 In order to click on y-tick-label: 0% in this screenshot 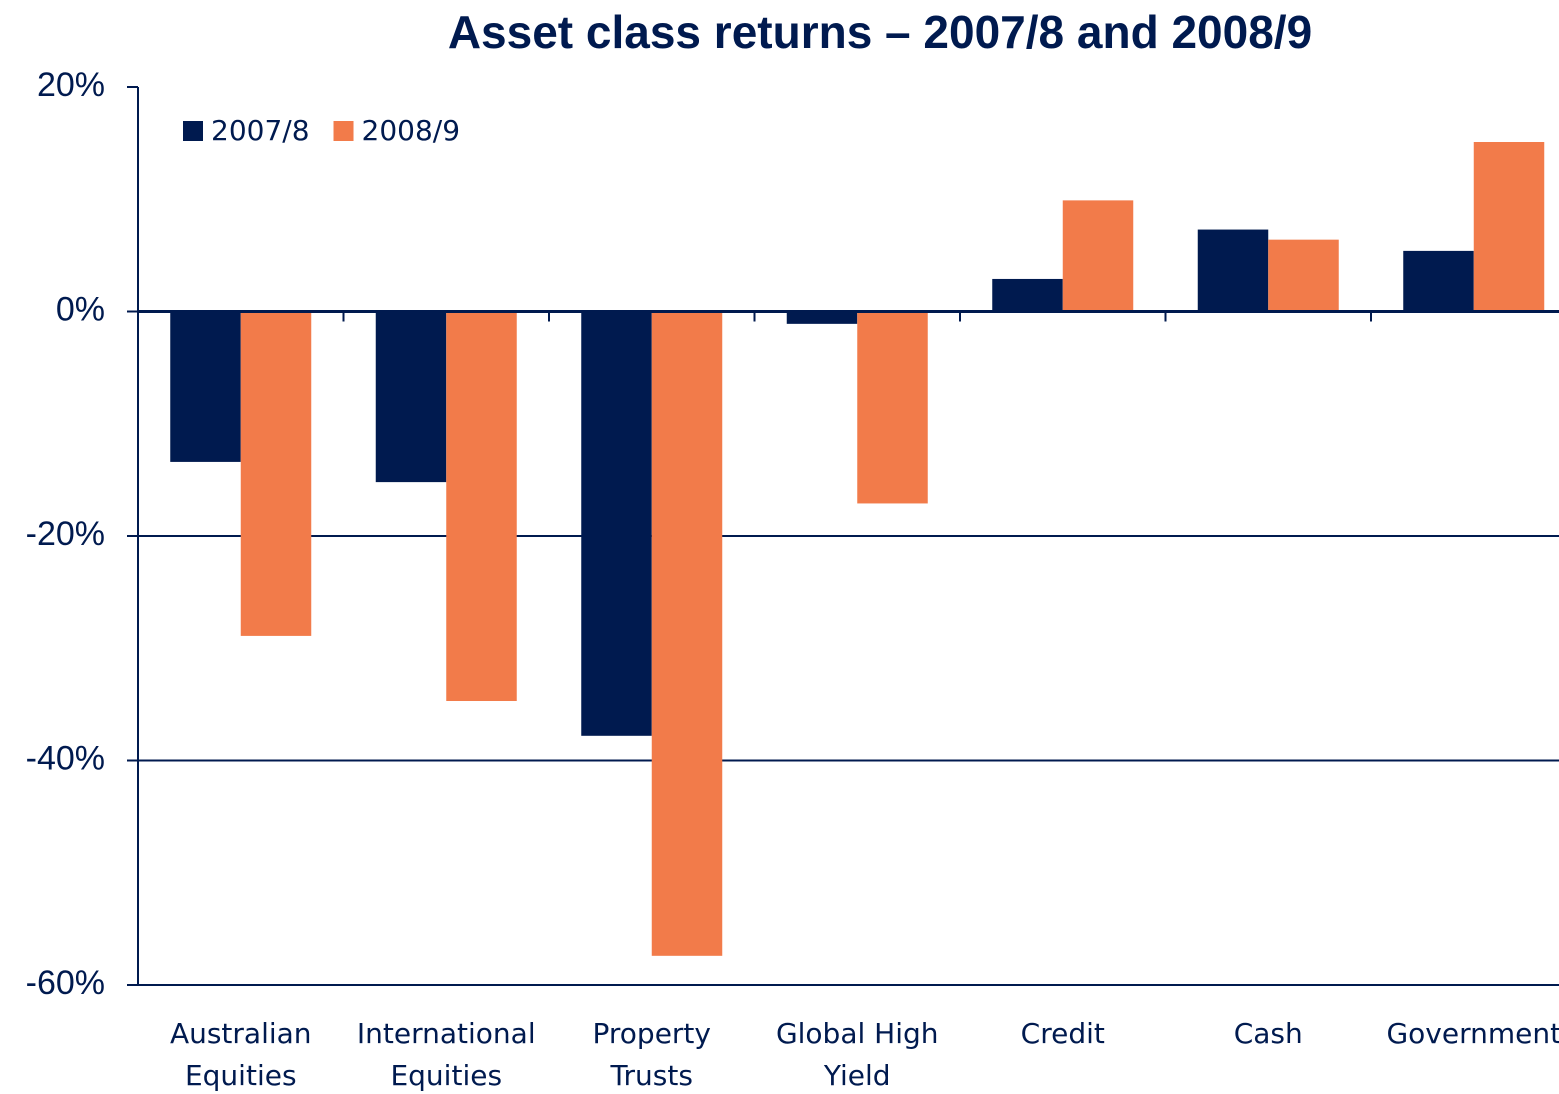, I will do `click(80, 309)`.